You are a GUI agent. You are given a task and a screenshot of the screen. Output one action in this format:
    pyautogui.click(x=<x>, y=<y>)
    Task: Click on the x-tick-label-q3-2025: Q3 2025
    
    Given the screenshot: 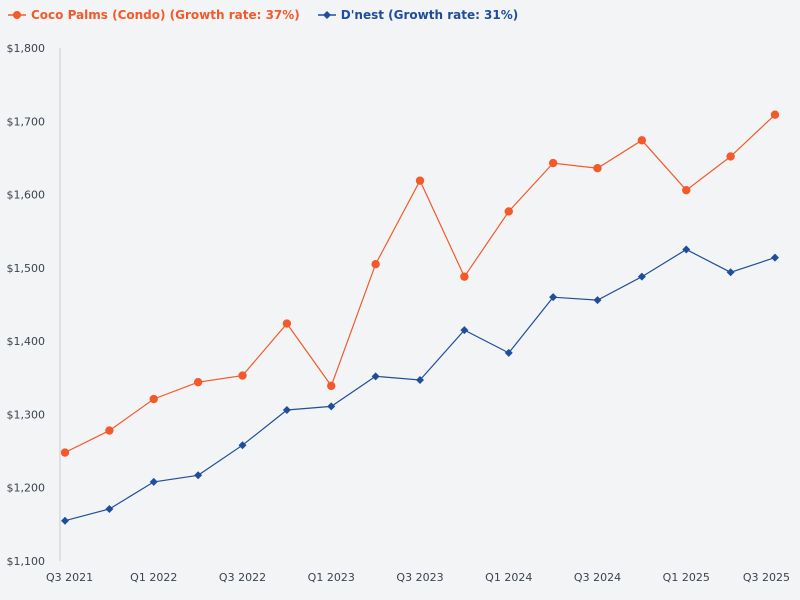 What is the action you would take?
    pyautogui.click(x=766, y=577)
    